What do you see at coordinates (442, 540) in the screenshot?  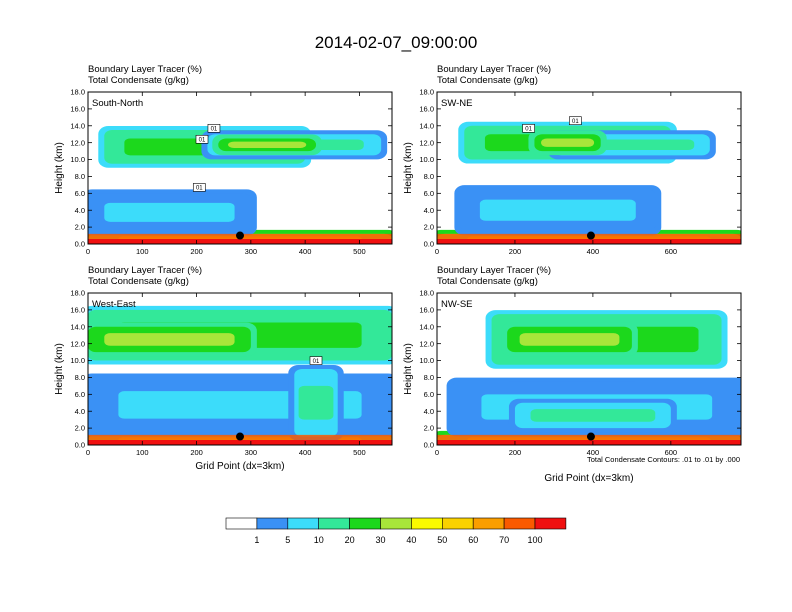 I see `colorbar-label: 50` at bounding box center [442, 540].